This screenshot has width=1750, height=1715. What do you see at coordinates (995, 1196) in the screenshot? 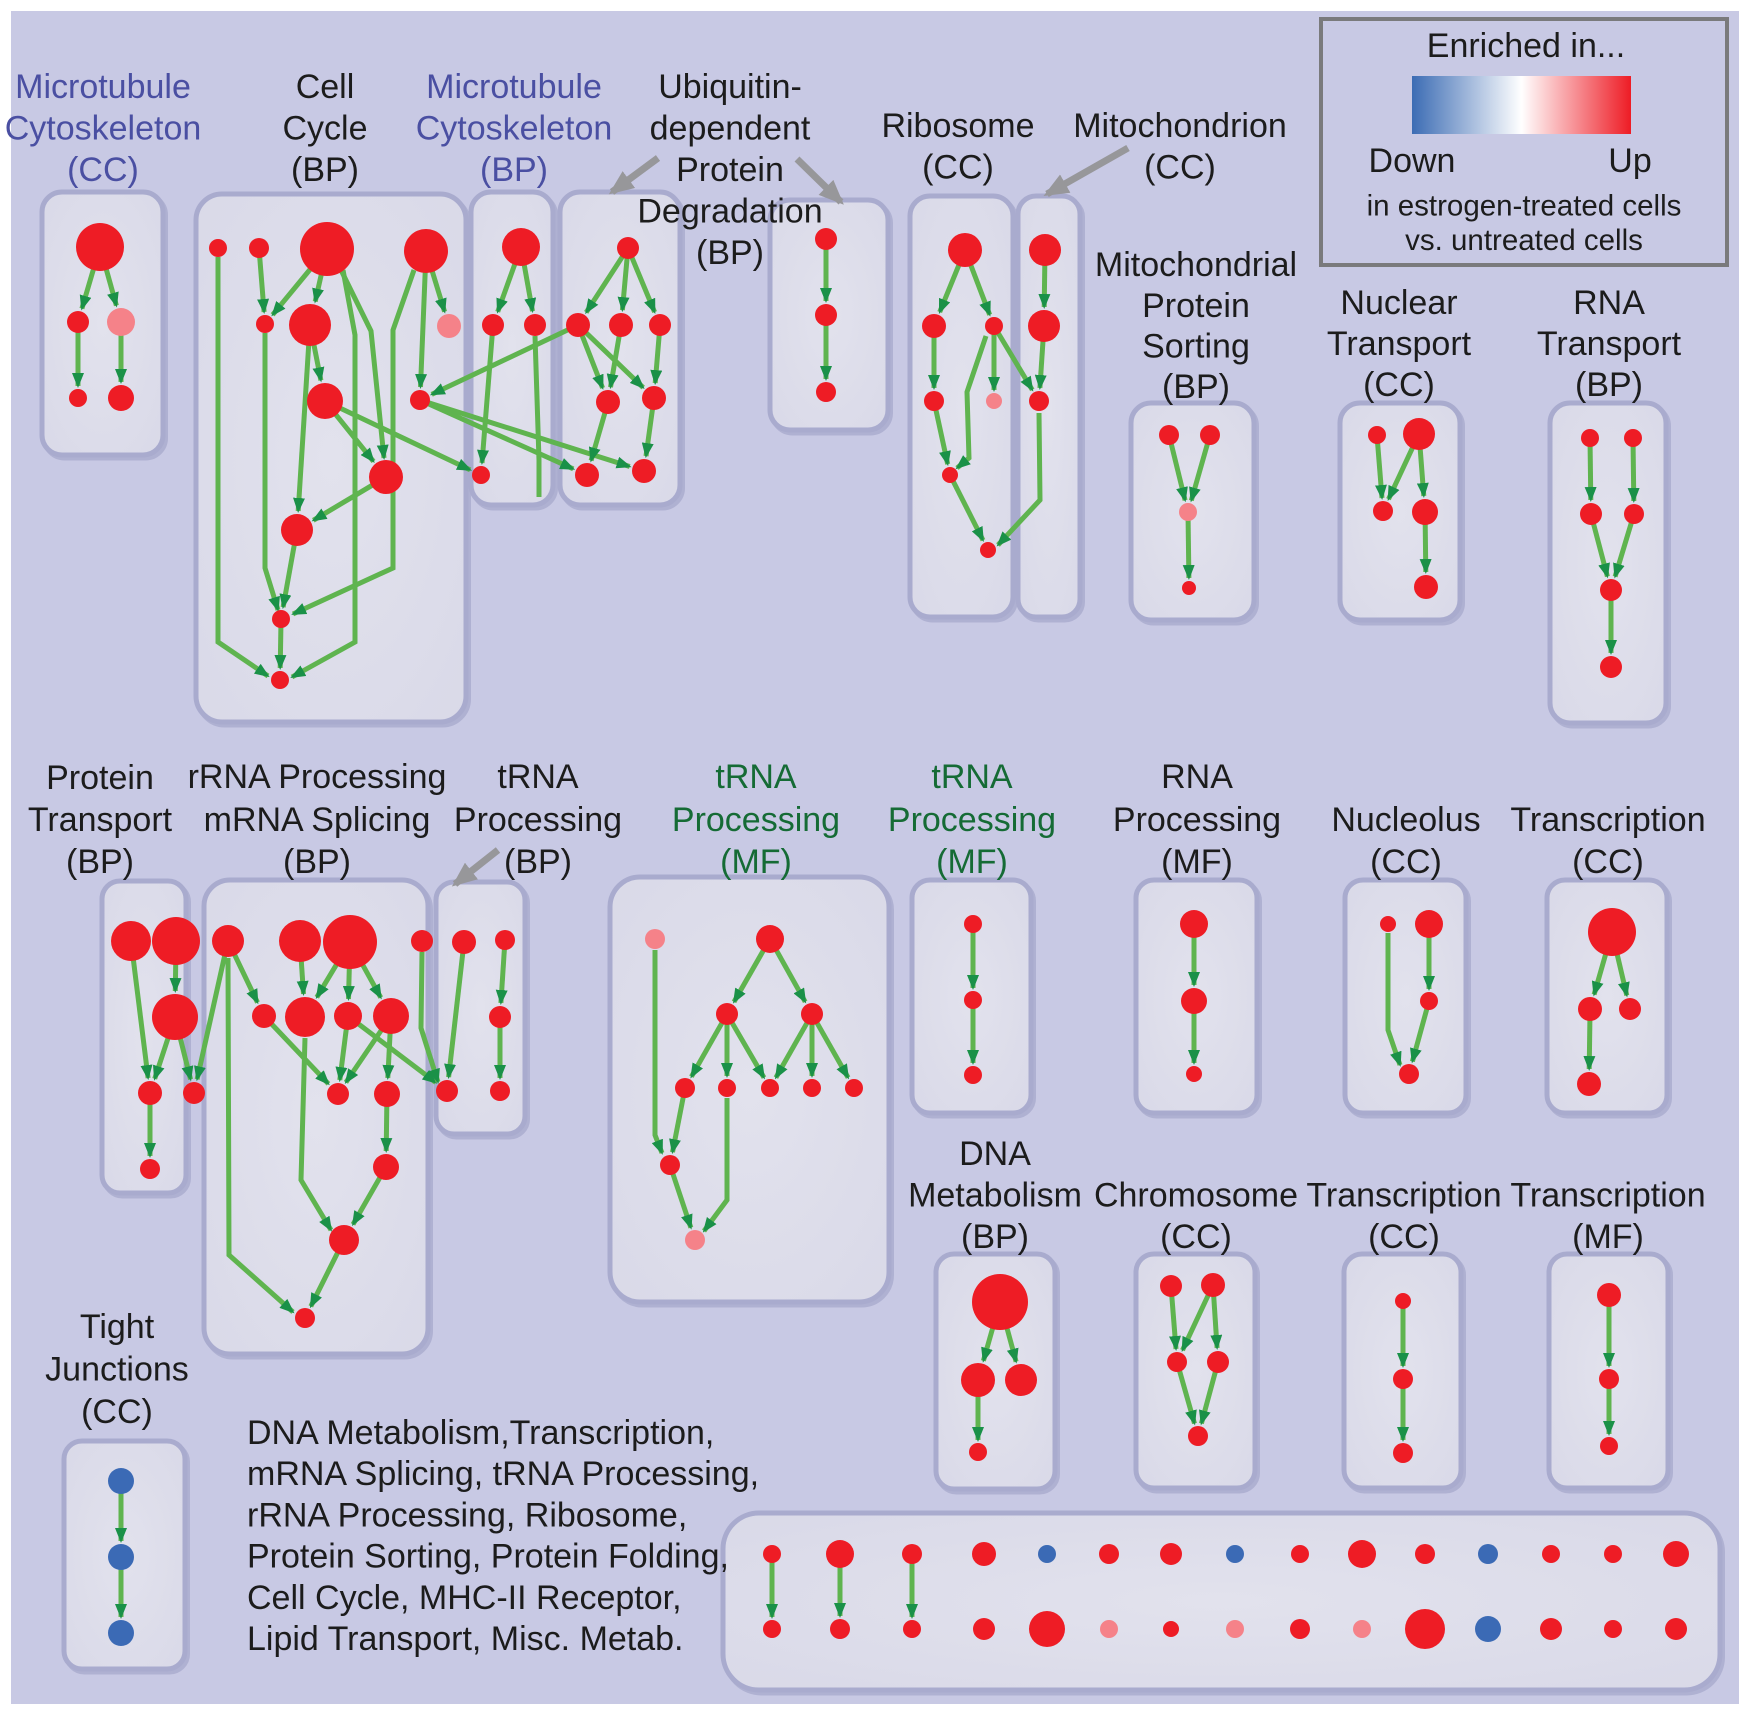
I see `svg-text: Metabolism` at bounding box center [995, 1196].